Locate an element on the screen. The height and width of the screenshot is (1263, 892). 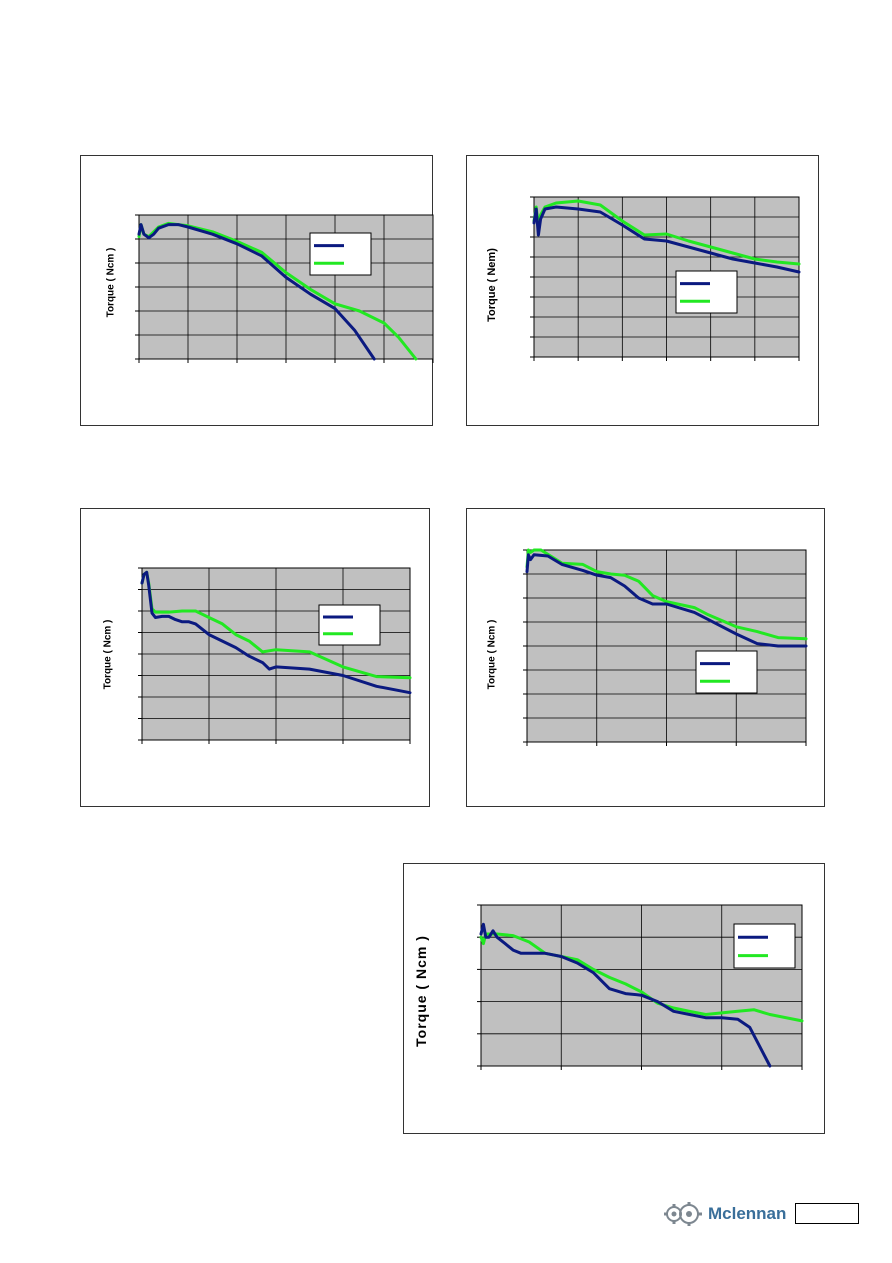
chart-5-svg is located at coordinates (640, 987).